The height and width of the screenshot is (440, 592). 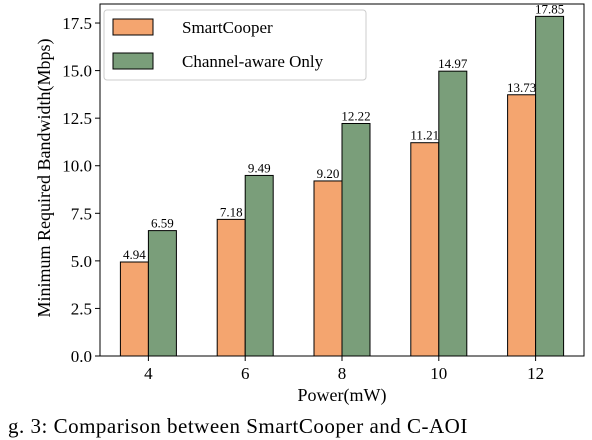 I want to click on legend: SmartCooper Channel-aware Only, so click(x=235, y=45).